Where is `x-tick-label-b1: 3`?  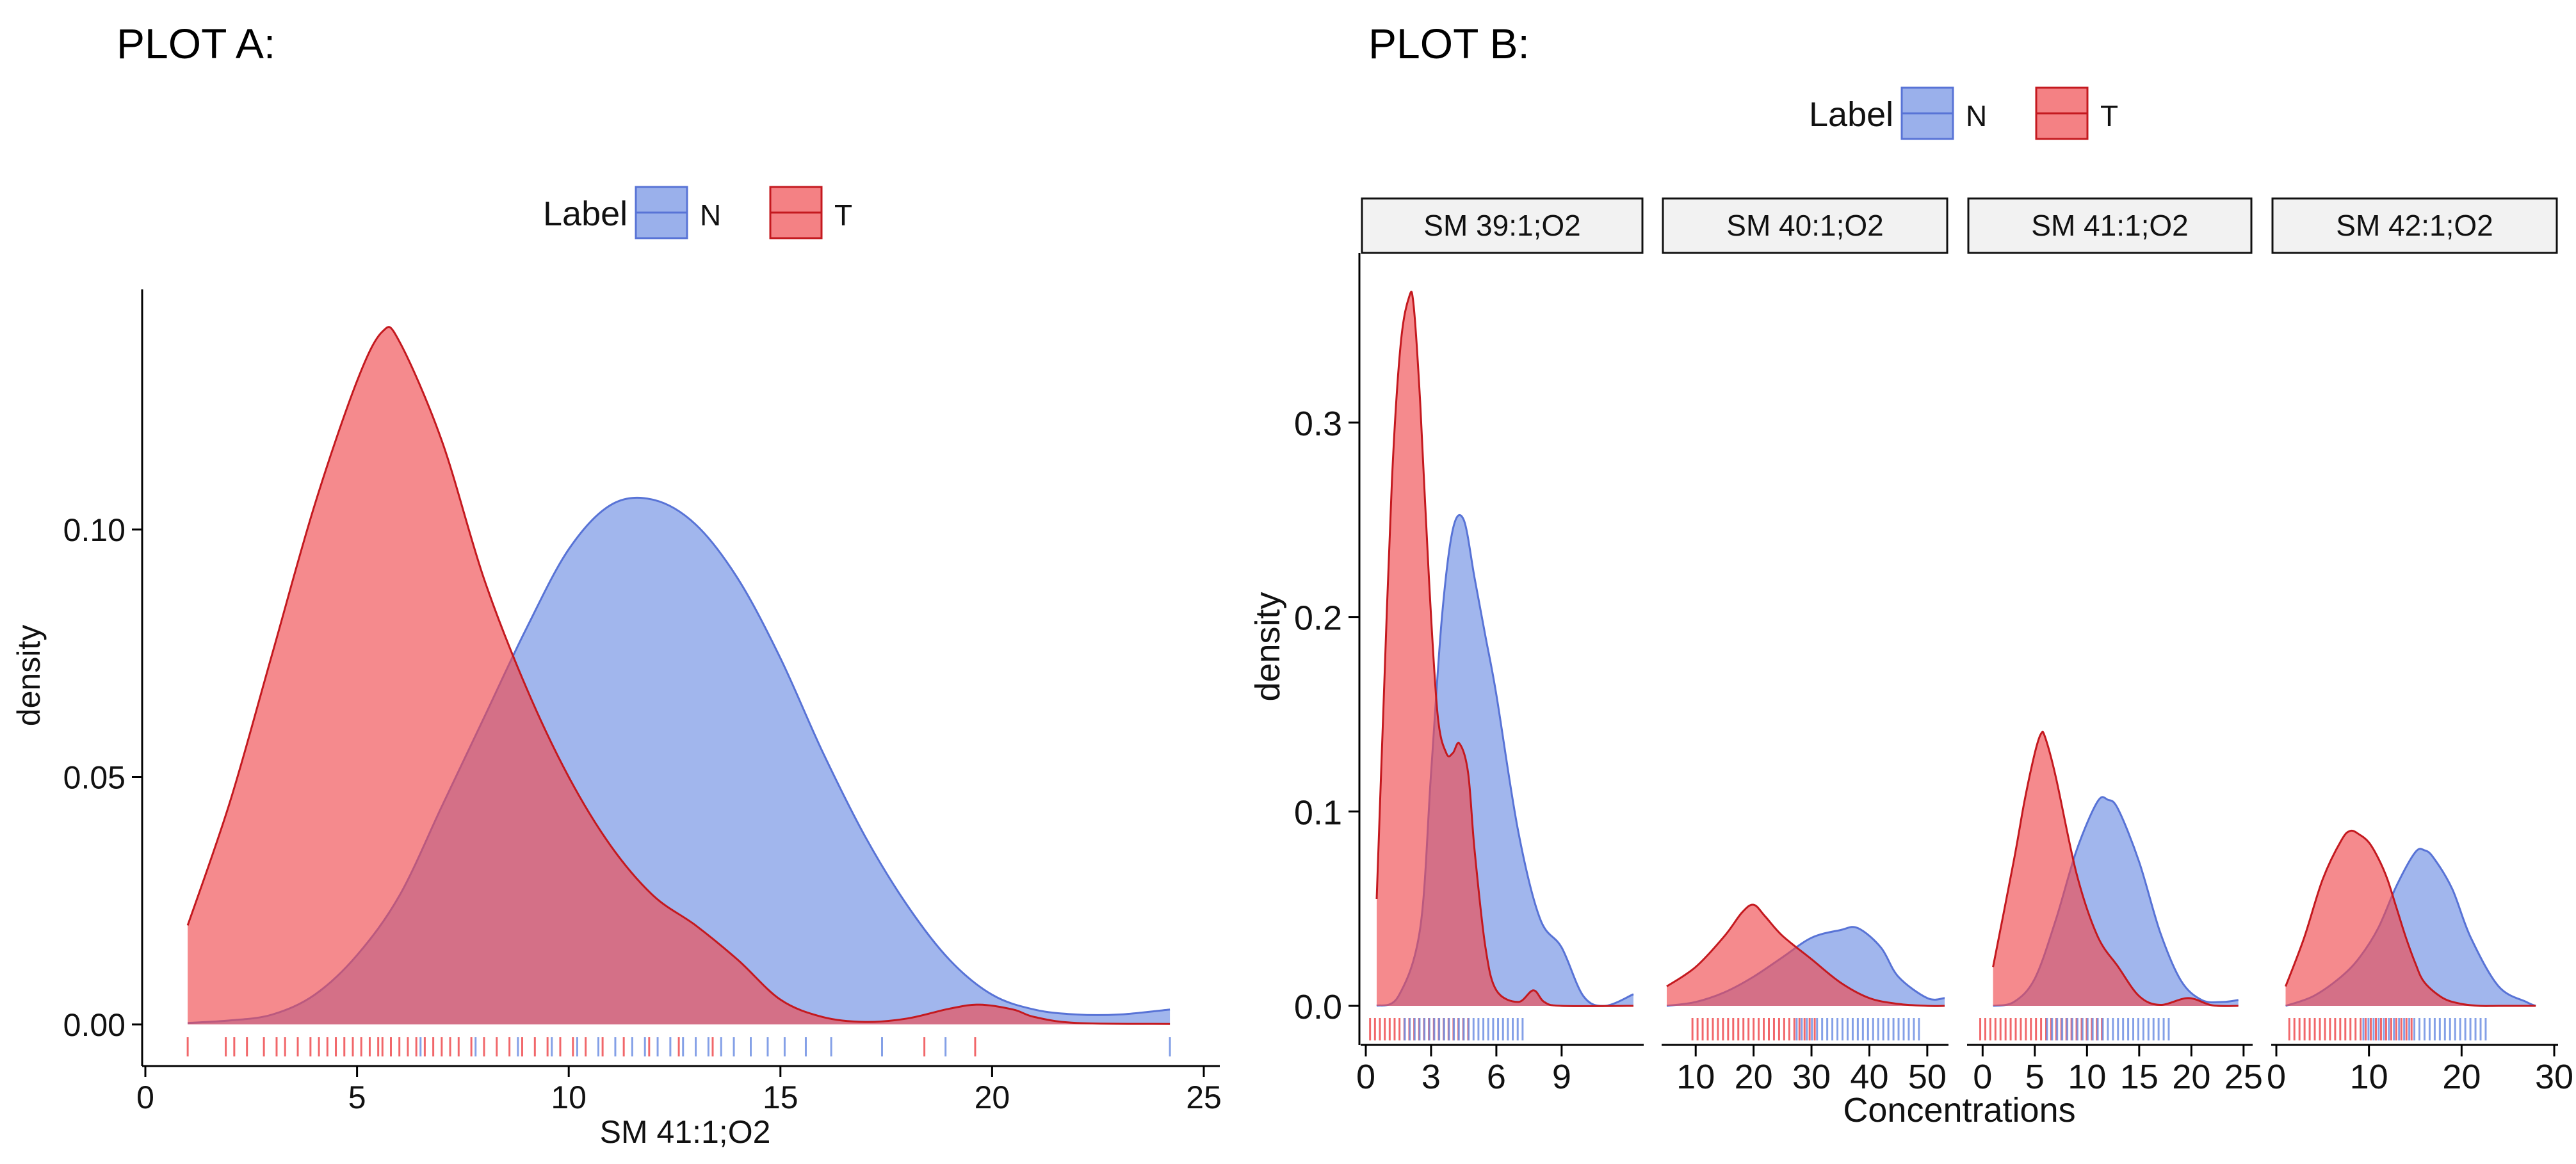
x-tick-label-b1: 3 is located at coordinates (1432, 1077).